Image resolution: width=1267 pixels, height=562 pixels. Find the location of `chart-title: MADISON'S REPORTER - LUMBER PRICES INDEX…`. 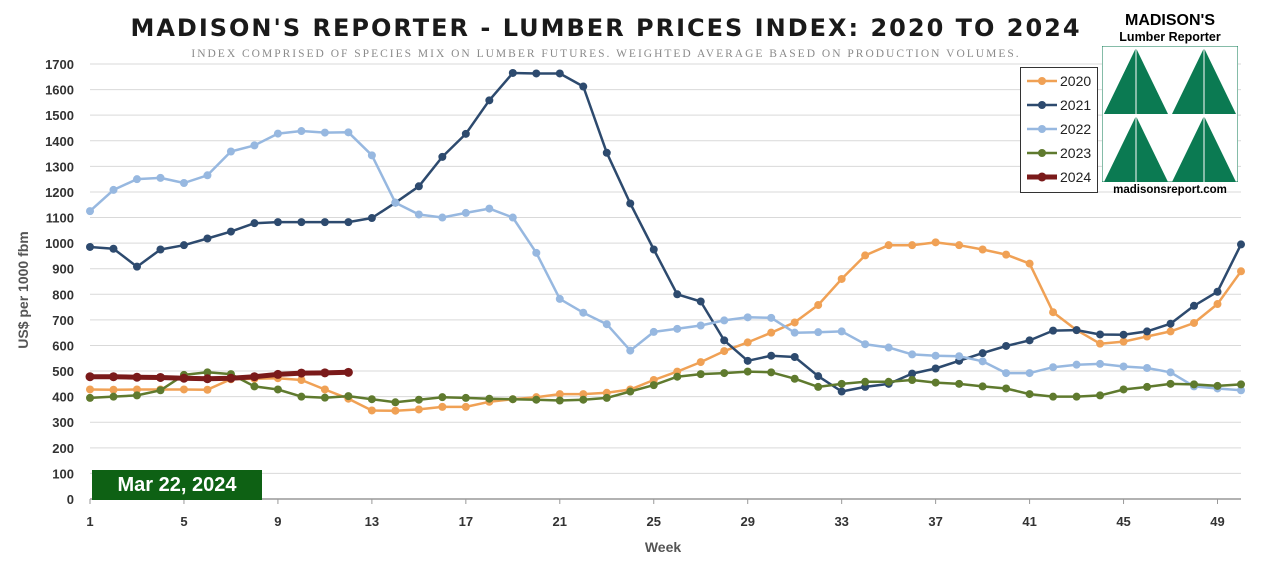

chart-title: MADISON'S REPORTER - LUMBER PRICES INDEX… is located at coordinates (606, 28).